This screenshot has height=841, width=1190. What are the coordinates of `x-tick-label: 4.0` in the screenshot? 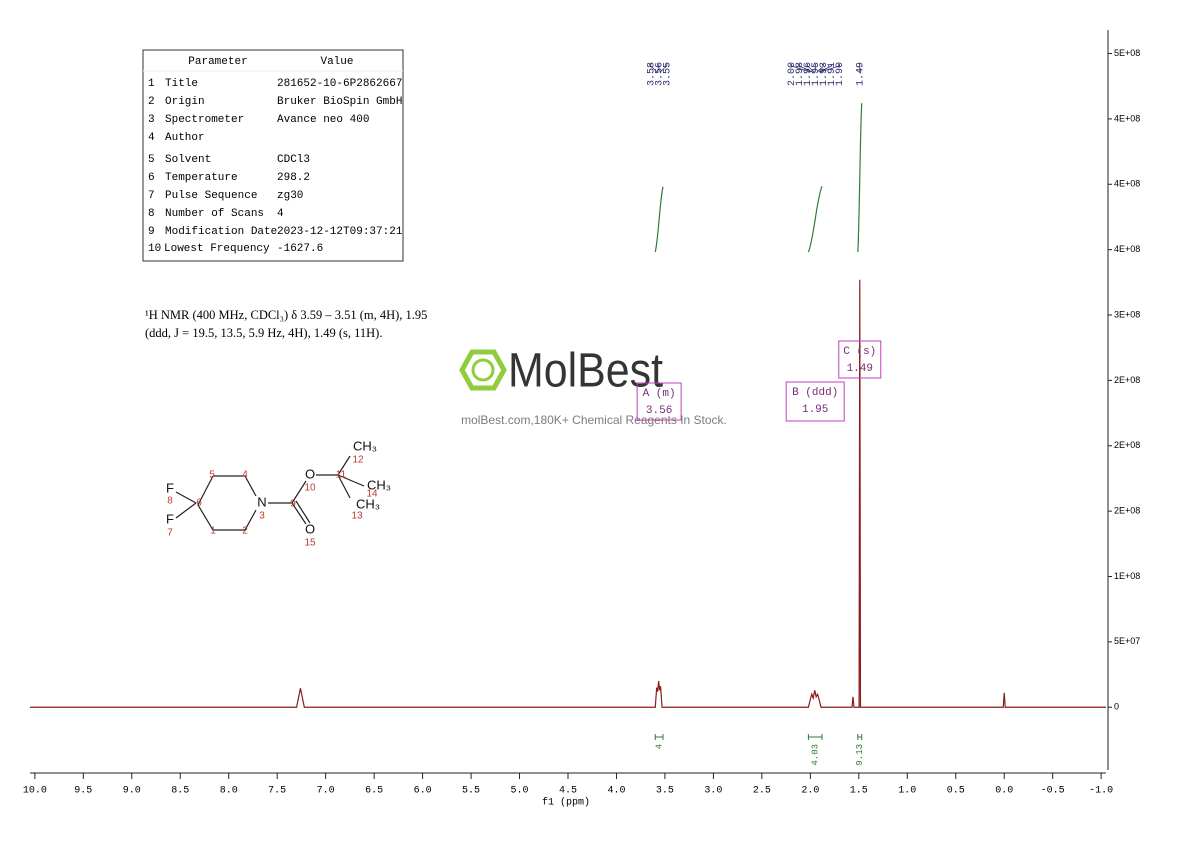 It's located at (616, 791).